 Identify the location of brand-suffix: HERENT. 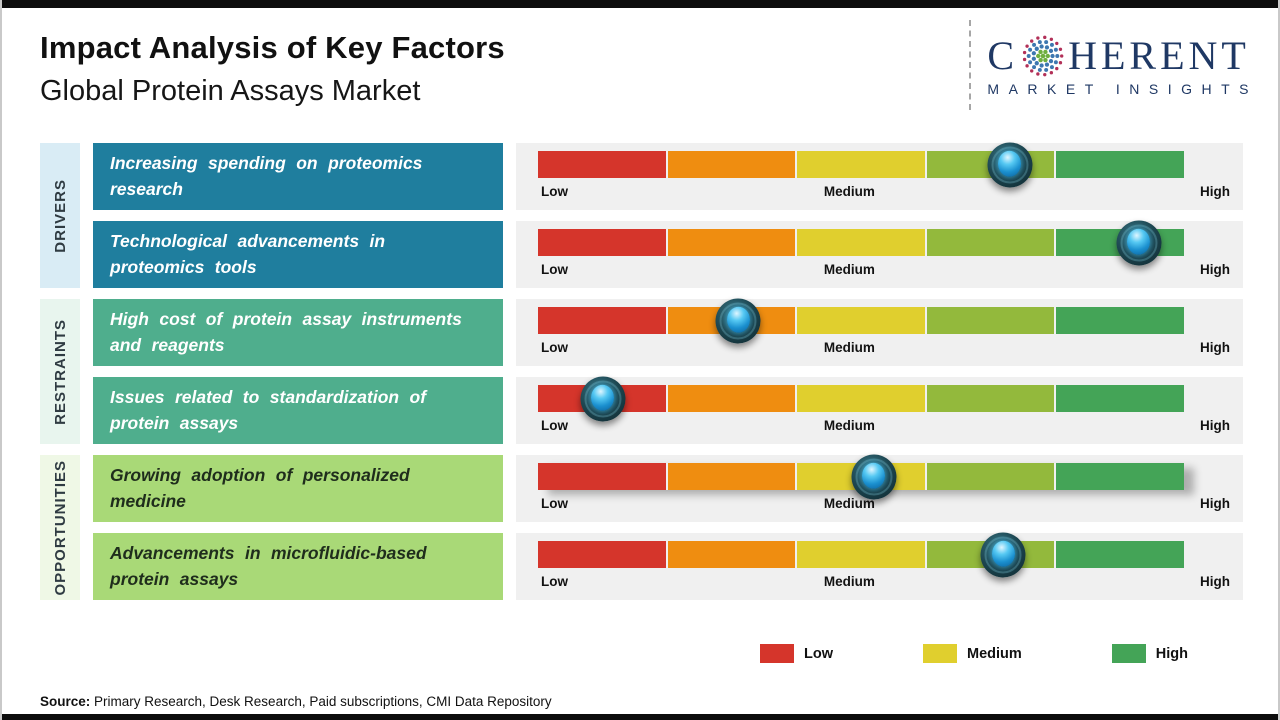
(1159, 55).